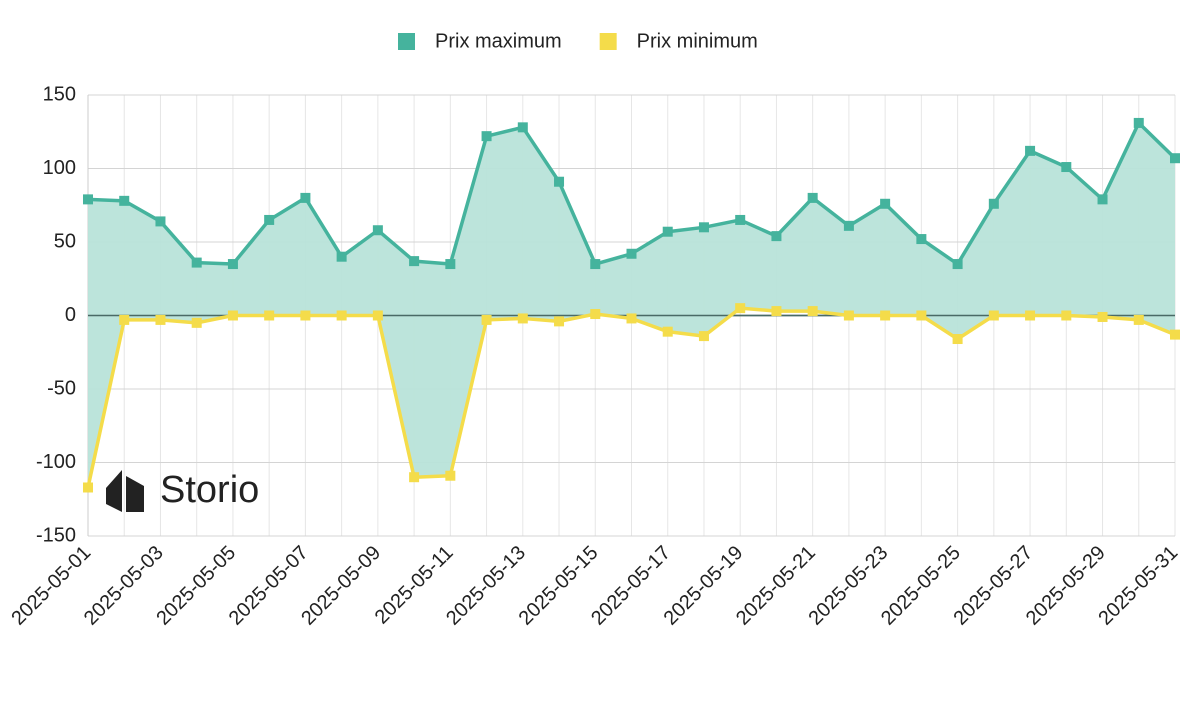  Describe the element at coordinates (59, 94) in the screenshot. I see `y-tick-label: 150` at that location.